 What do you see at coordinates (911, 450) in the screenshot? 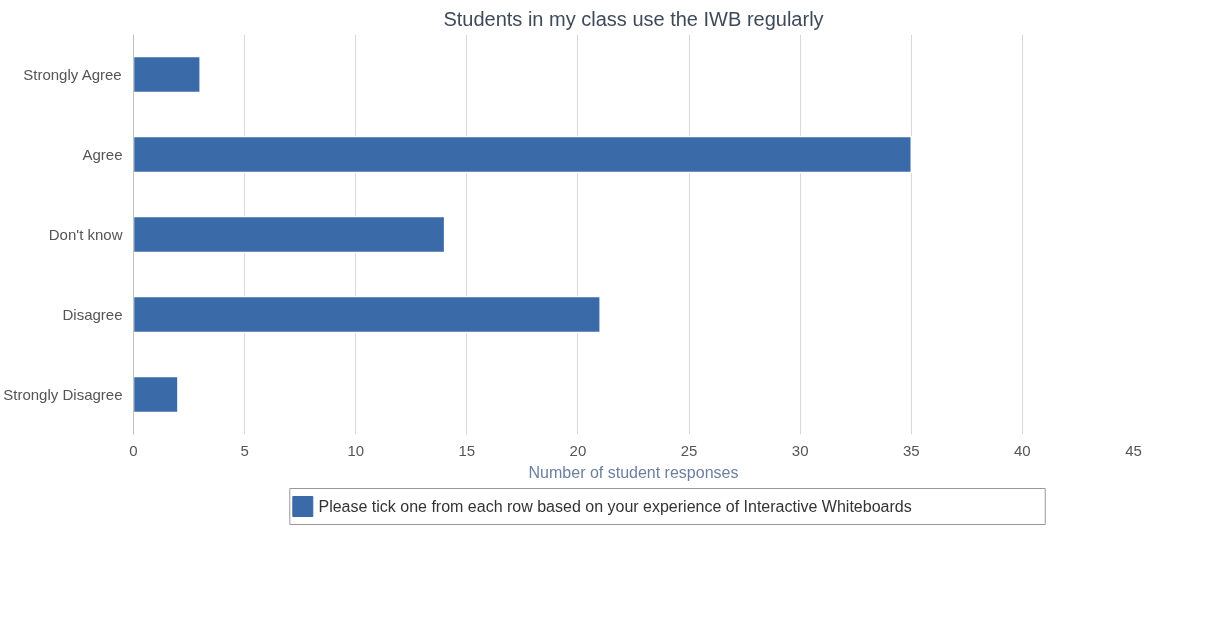
I see `x-tick-label: 35` at bounding box center [911, 450].